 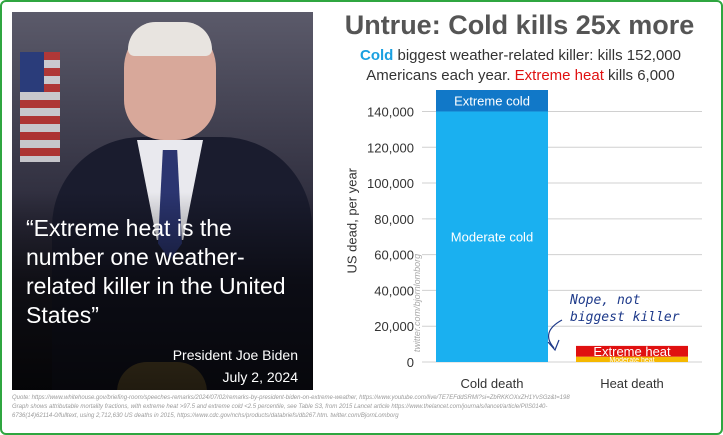 I want to click on subtitle-cold: Cold, so click(x=377, y=55).